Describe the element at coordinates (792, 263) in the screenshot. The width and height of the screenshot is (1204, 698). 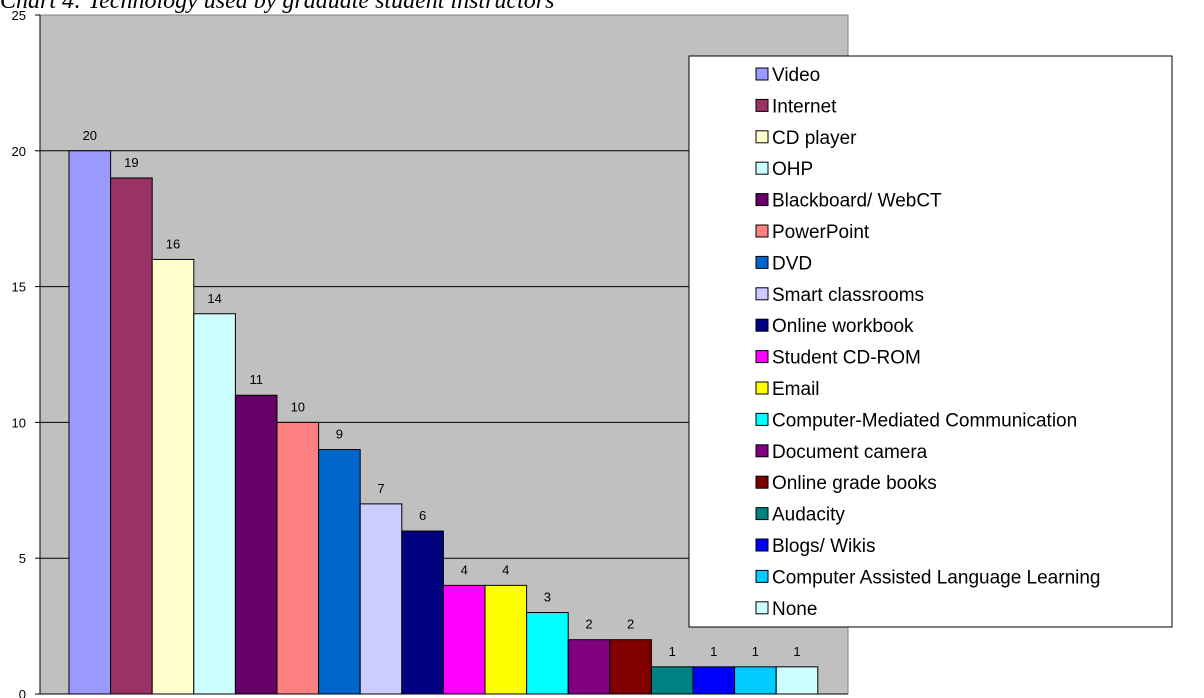
I see `legend-label: DVD` at that location.